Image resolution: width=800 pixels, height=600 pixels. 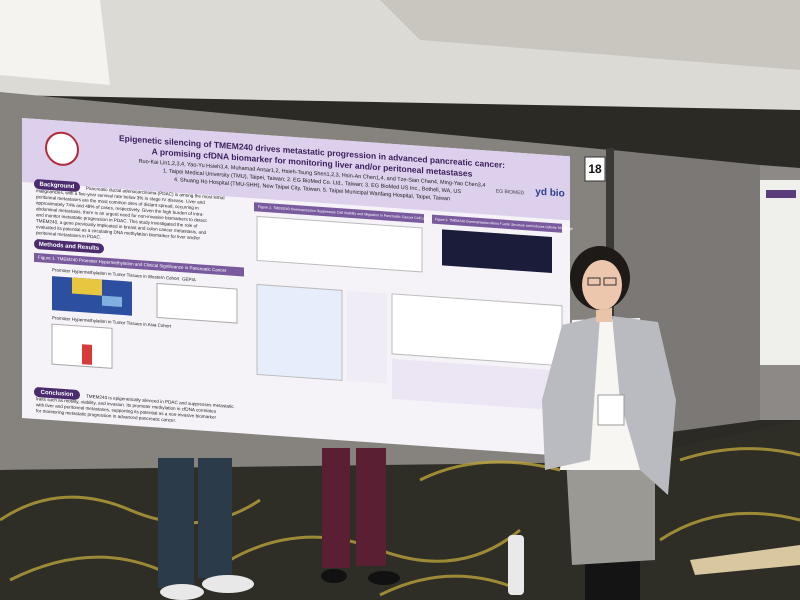 What do you see at coordinates (296, 169) in the screenshot?
I see `poster-header` at bounding box center [296, 169].